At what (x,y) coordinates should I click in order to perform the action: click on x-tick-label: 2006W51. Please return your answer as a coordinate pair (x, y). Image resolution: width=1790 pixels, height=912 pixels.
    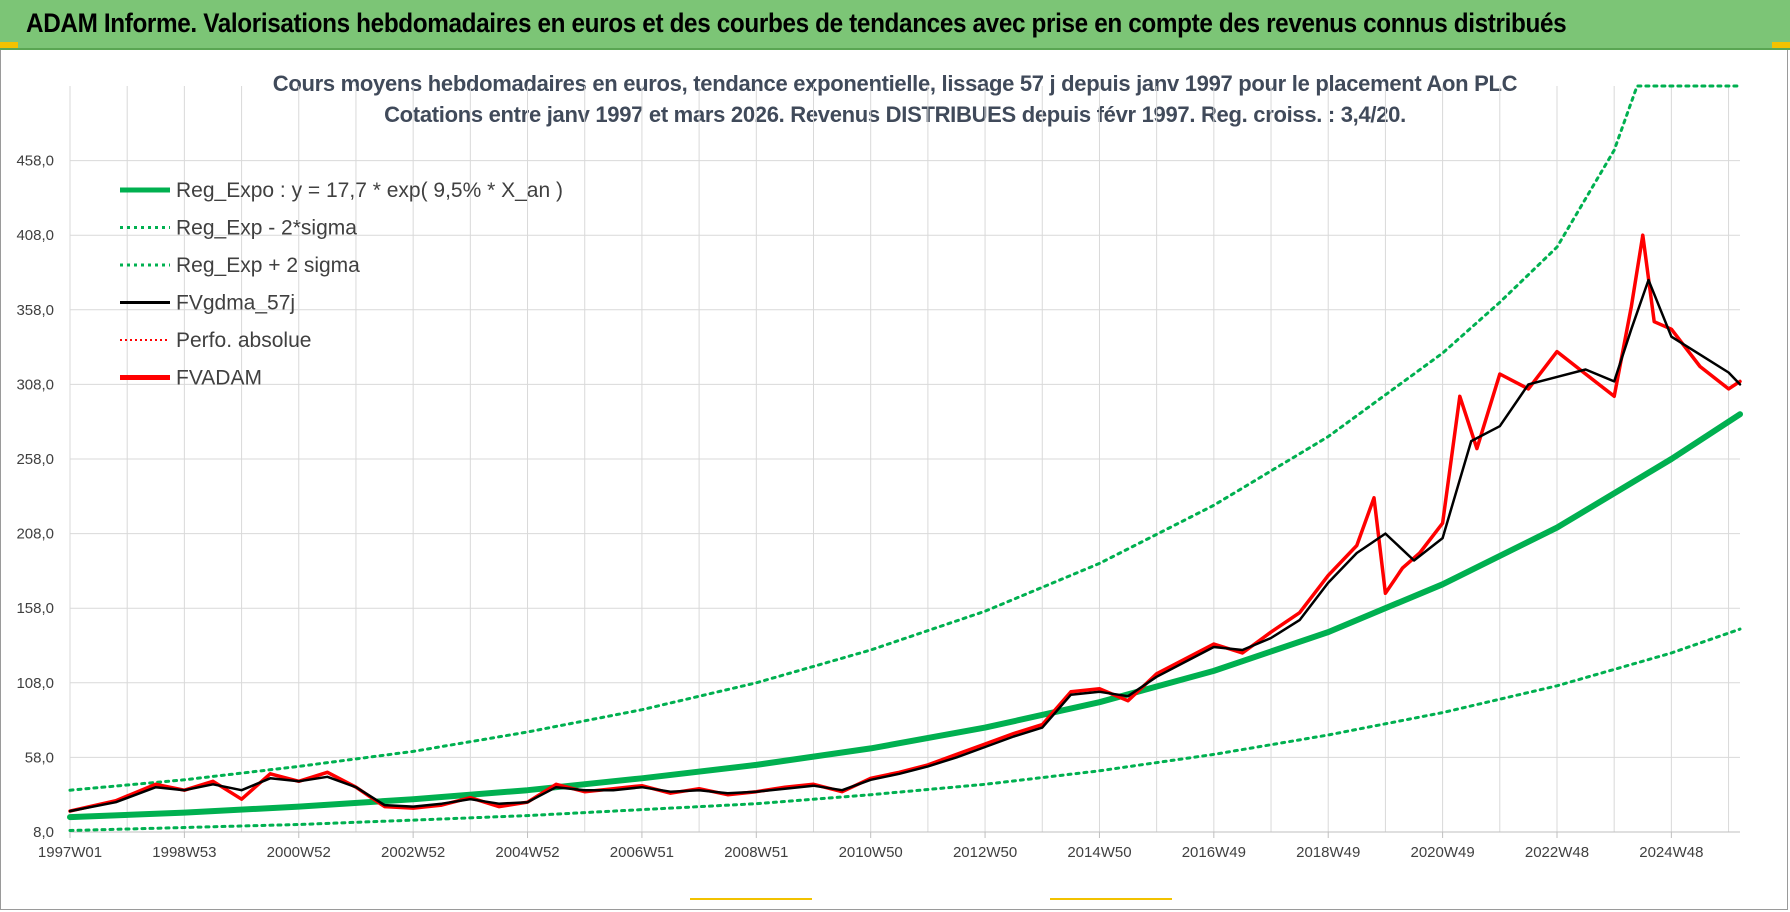
    Looking at the image, I should click on (642, 852).